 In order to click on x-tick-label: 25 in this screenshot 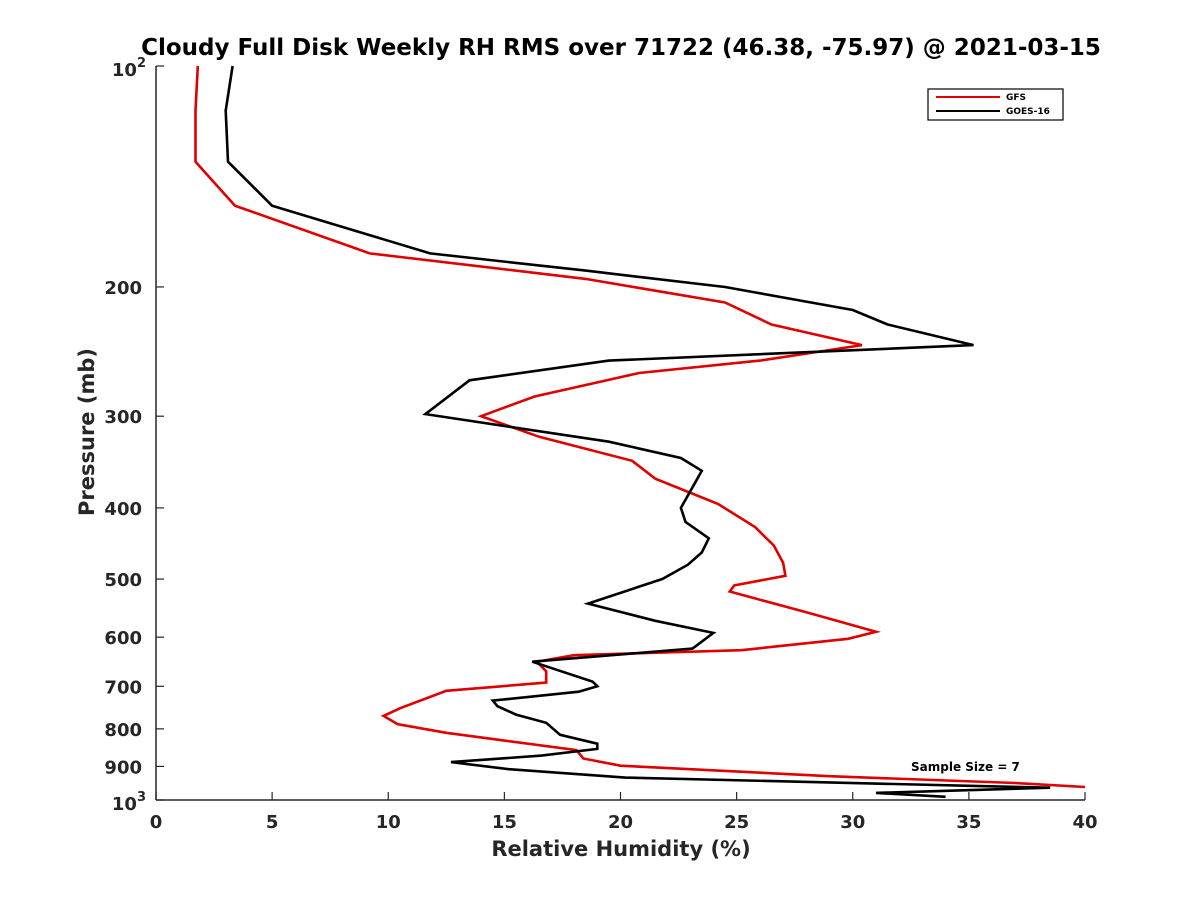, I will do `click(736, 822)`.